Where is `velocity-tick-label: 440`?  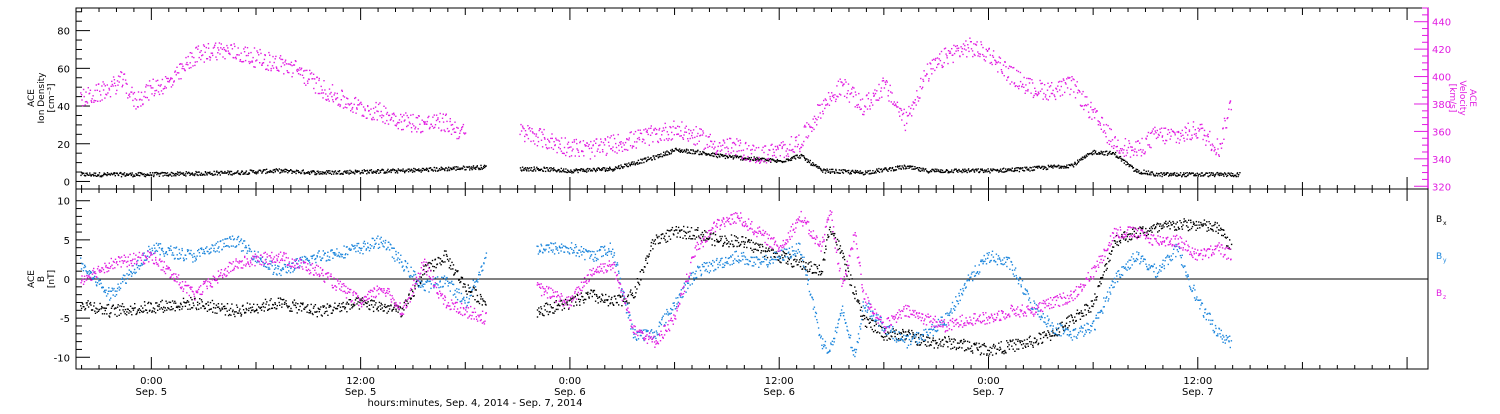
velocity-tick-label: 440 is located at coordinates (1441, 23).